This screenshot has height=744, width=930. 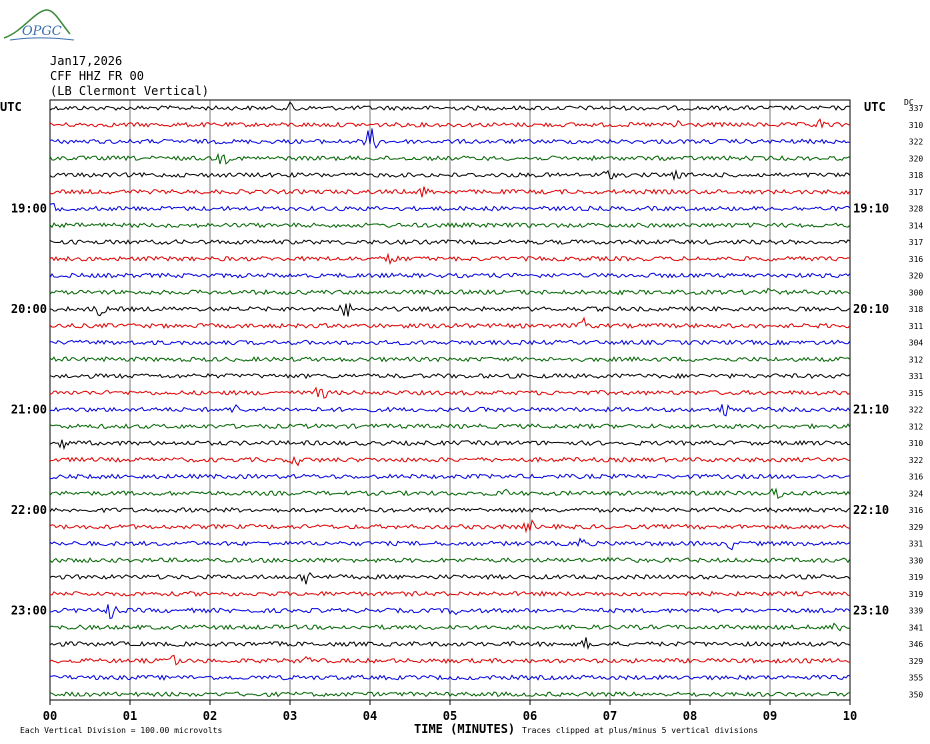 What do you see at coordinates (290, 716) in the screenshot?
I see `x-tick-label: 03` at bounding box center [290, 716].